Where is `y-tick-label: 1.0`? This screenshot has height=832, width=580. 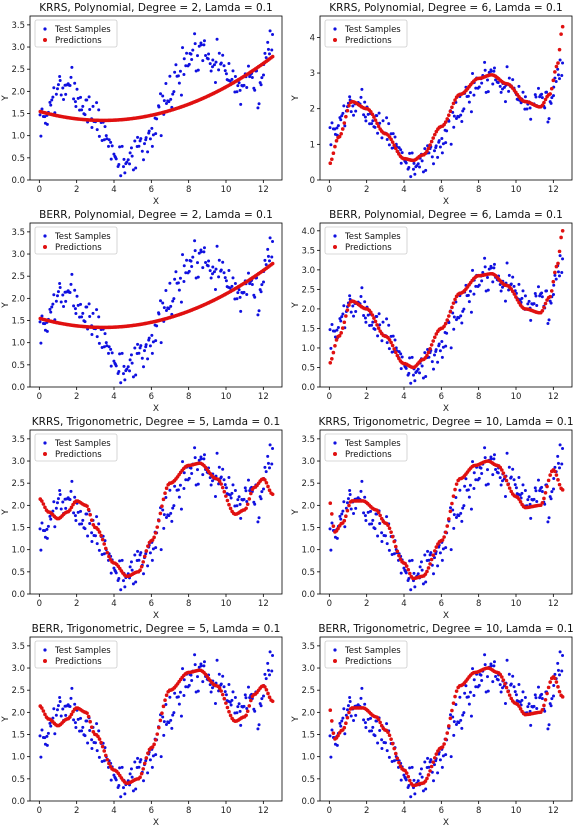 y-tick-label: 1.0 is located at coordinates (308, 551).